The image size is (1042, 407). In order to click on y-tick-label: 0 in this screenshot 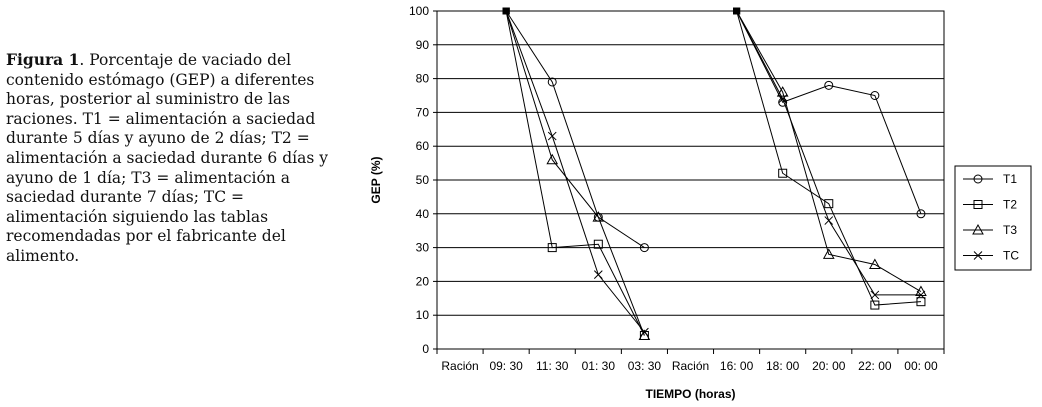, I will do `click(425, 349)`.